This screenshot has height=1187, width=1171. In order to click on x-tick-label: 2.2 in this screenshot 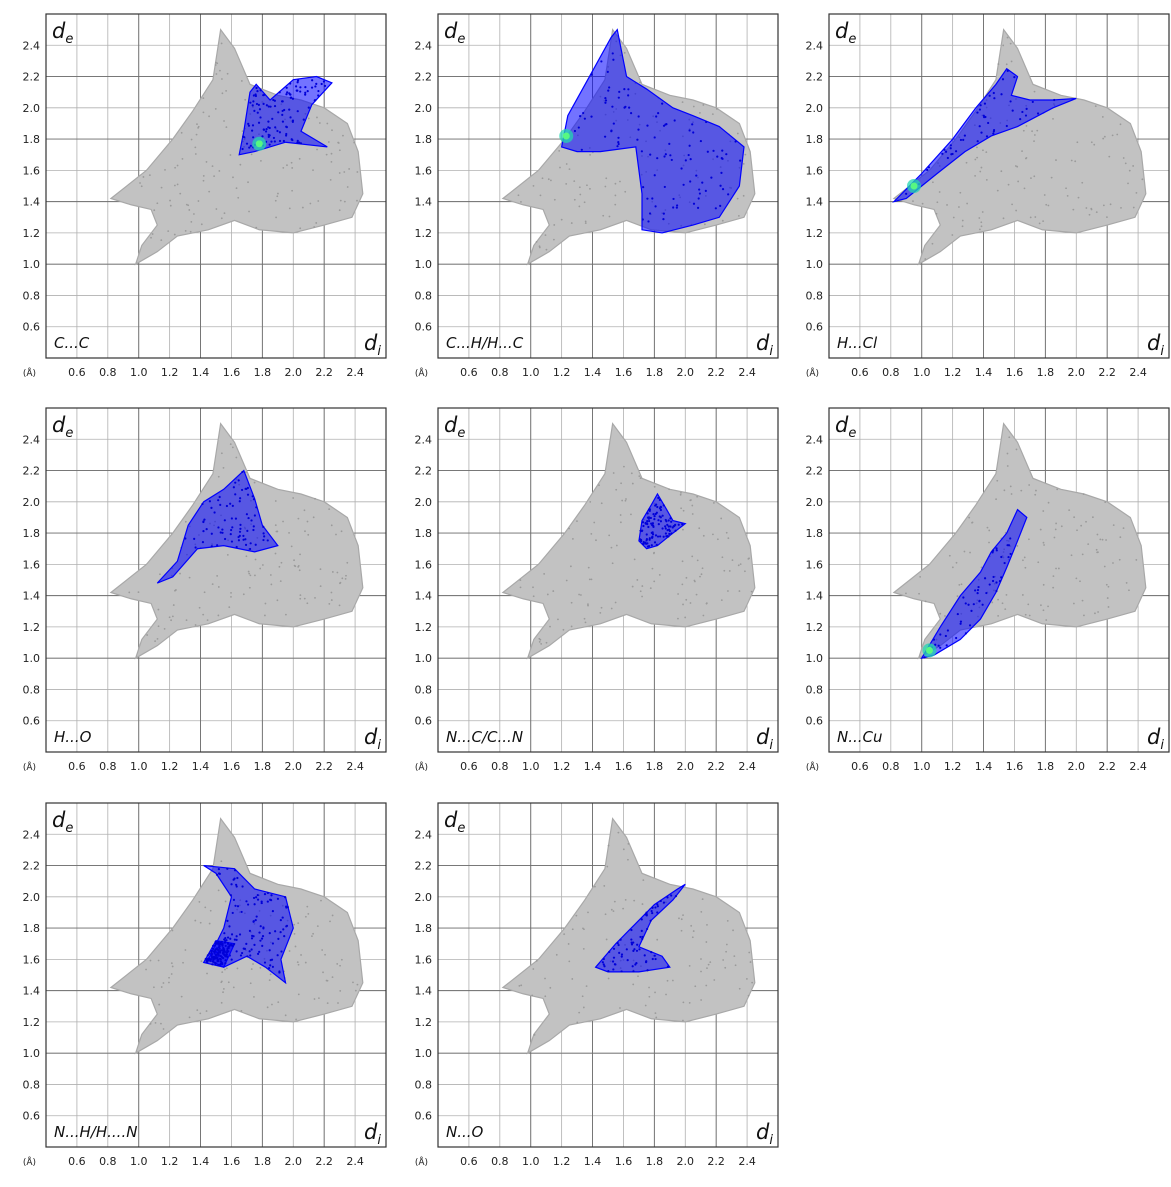, I will do `click(1107, 766)`.